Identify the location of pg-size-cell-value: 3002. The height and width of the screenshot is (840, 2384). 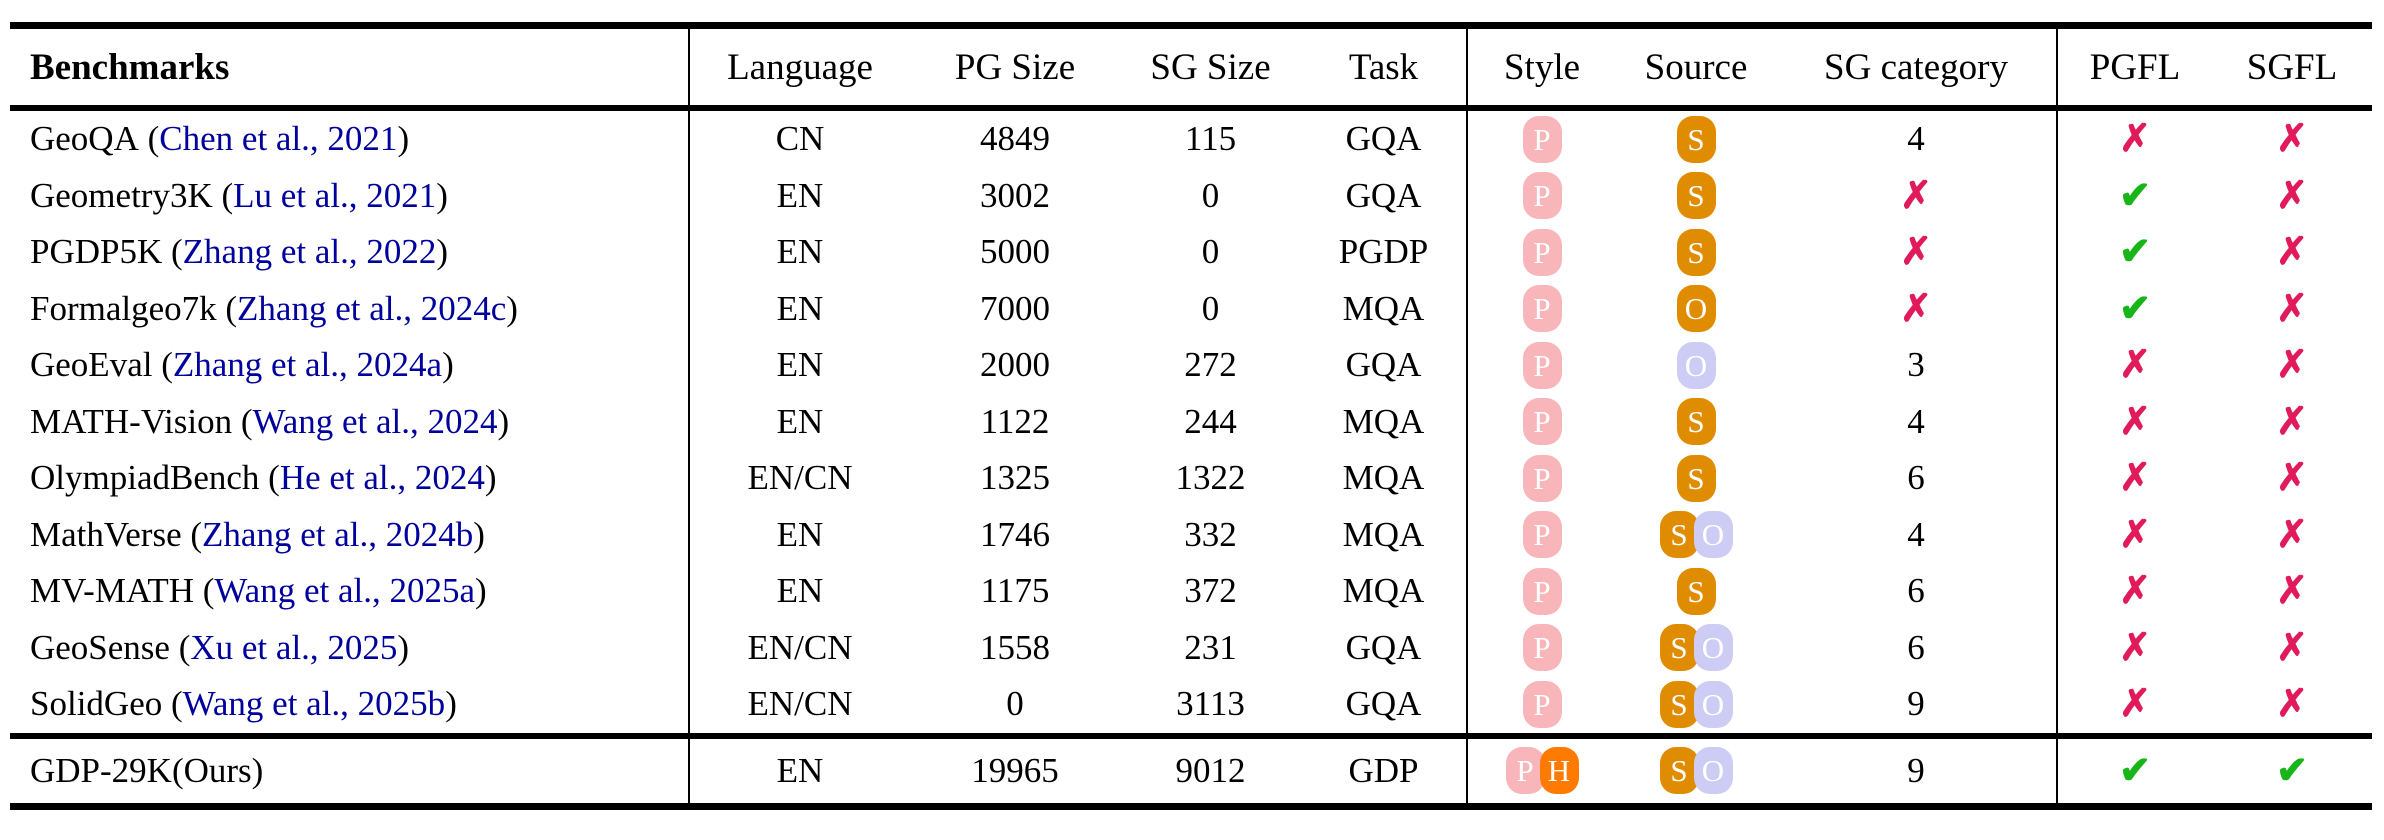
(1015, 195).